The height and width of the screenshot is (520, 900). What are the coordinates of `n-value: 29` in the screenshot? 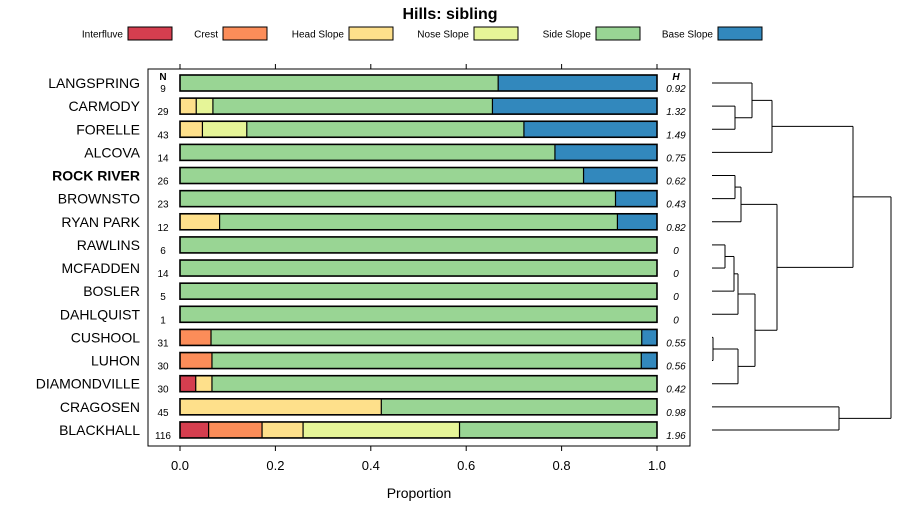 It's located at (163, 112).